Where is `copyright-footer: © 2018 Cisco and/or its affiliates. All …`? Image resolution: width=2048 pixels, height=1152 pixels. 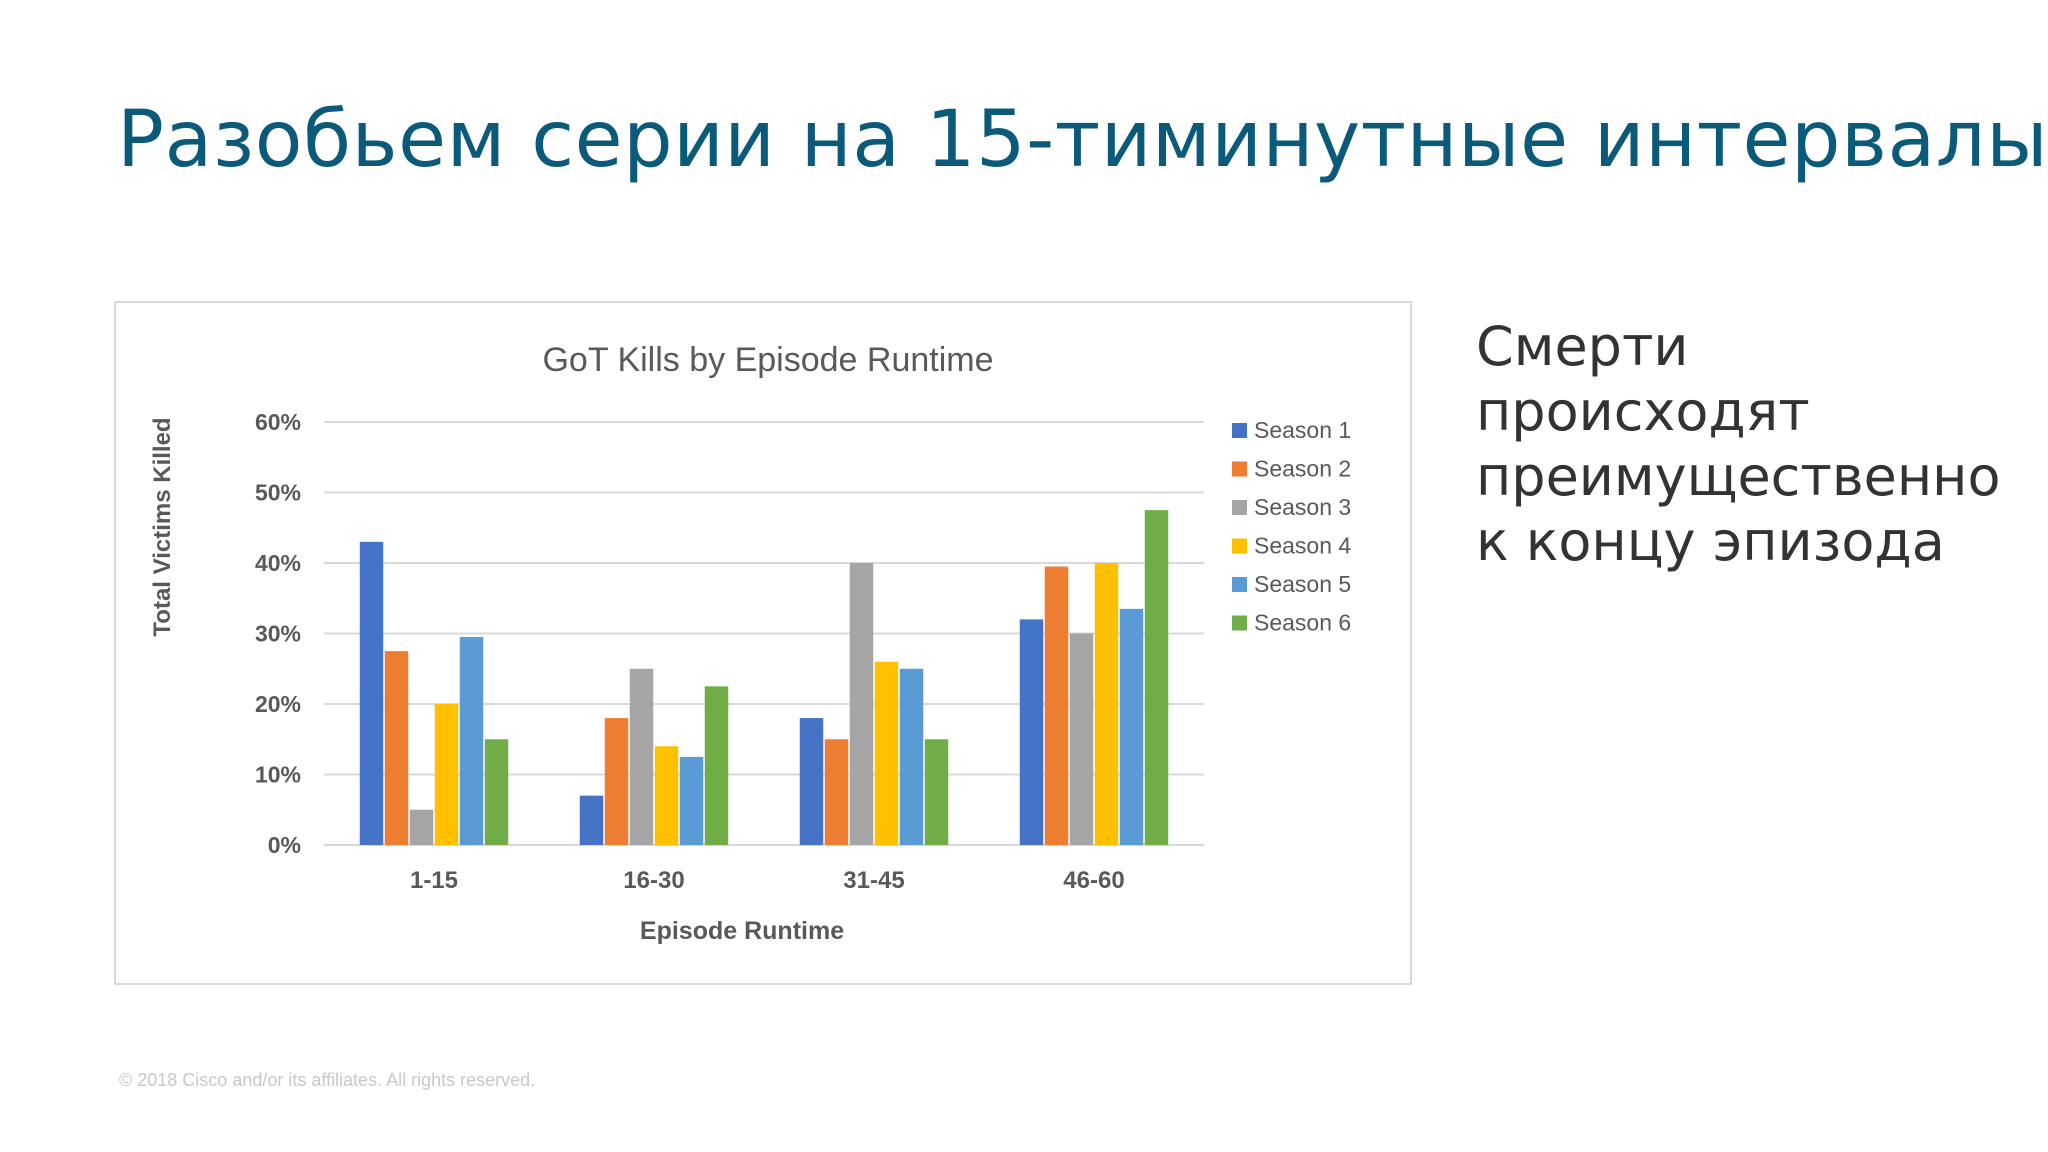
copyright-footer: © 2018 Cisco and/or its affiliates. All … is located at coordinates (327, 1080).